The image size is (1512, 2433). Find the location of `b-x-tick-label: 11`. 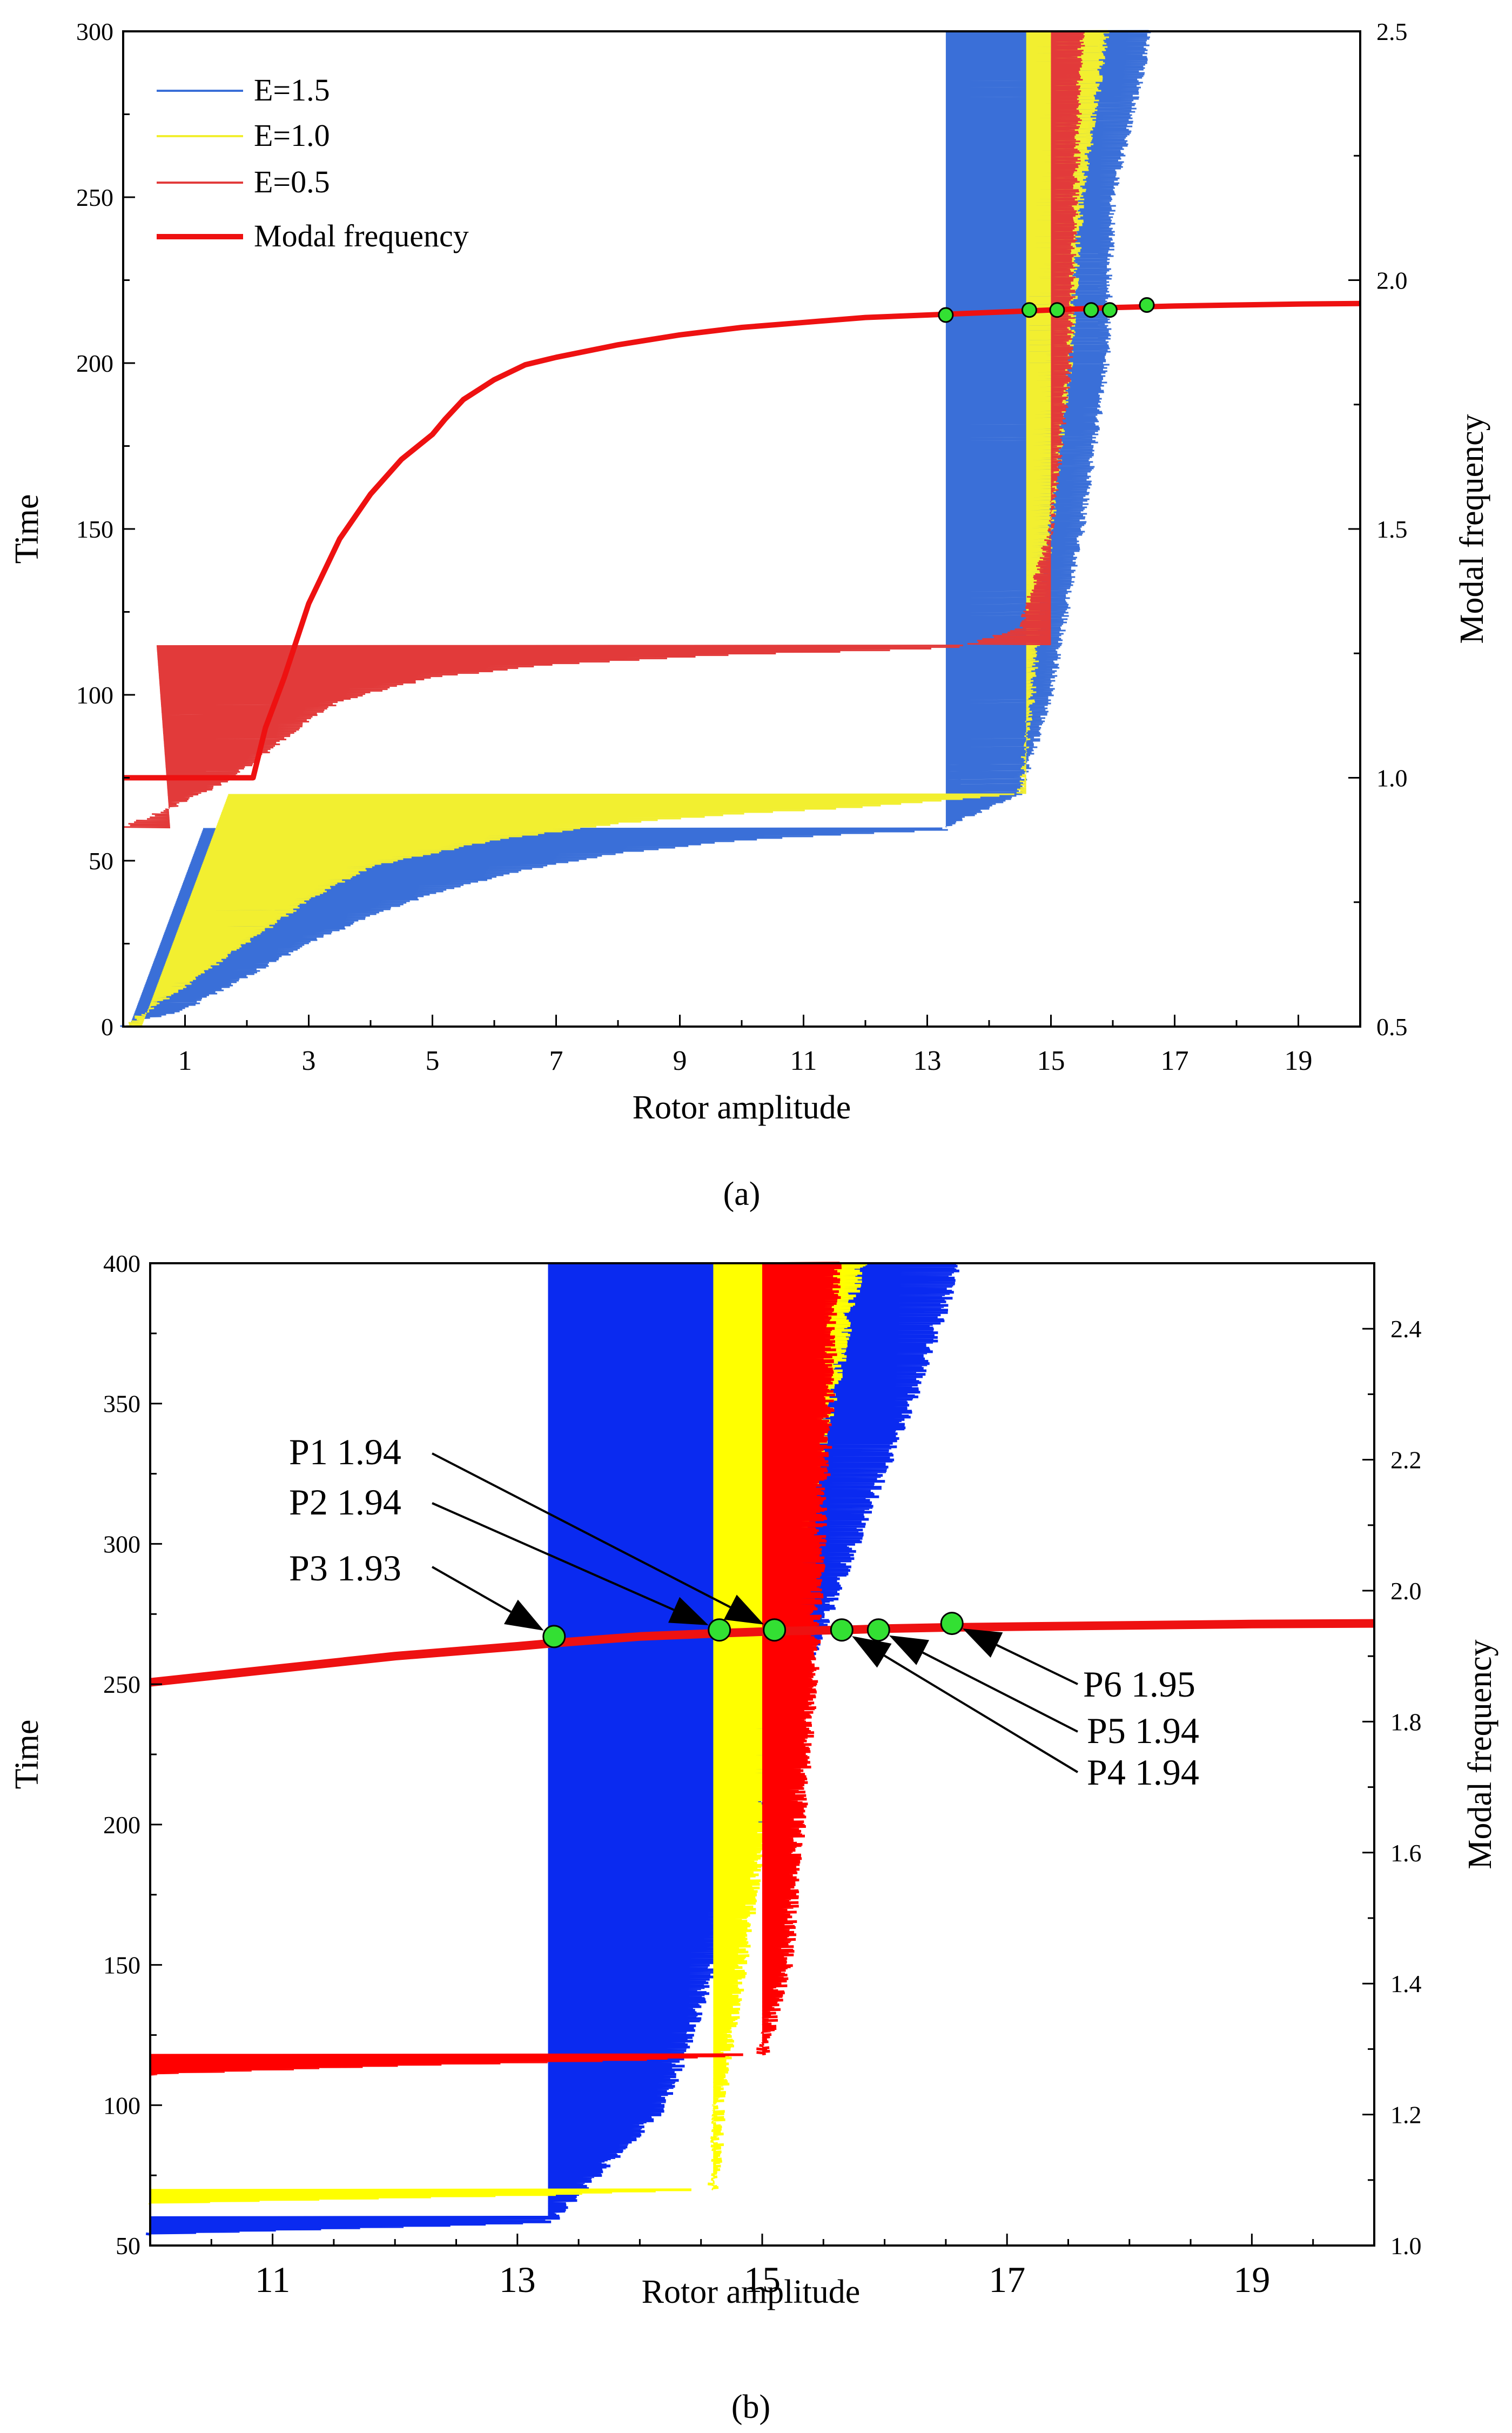

b-x-tick-label: 11 is located at coordinates (272, 2279).